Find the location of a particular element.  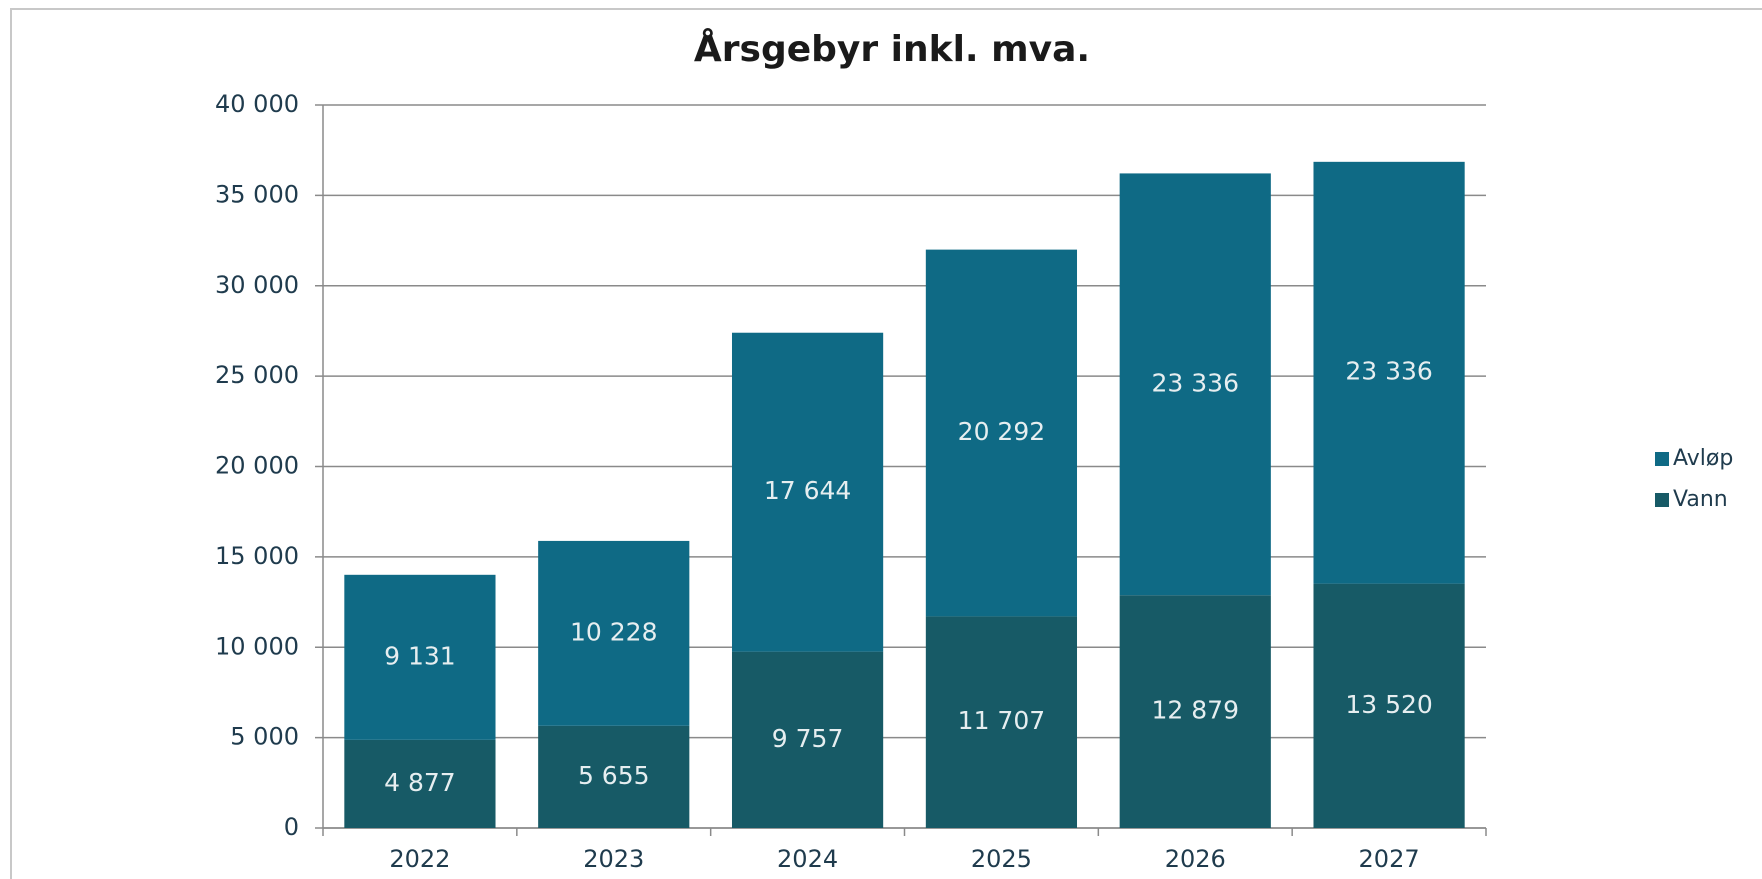

value-label: 12 879 is located at coordinates (1195, 710).